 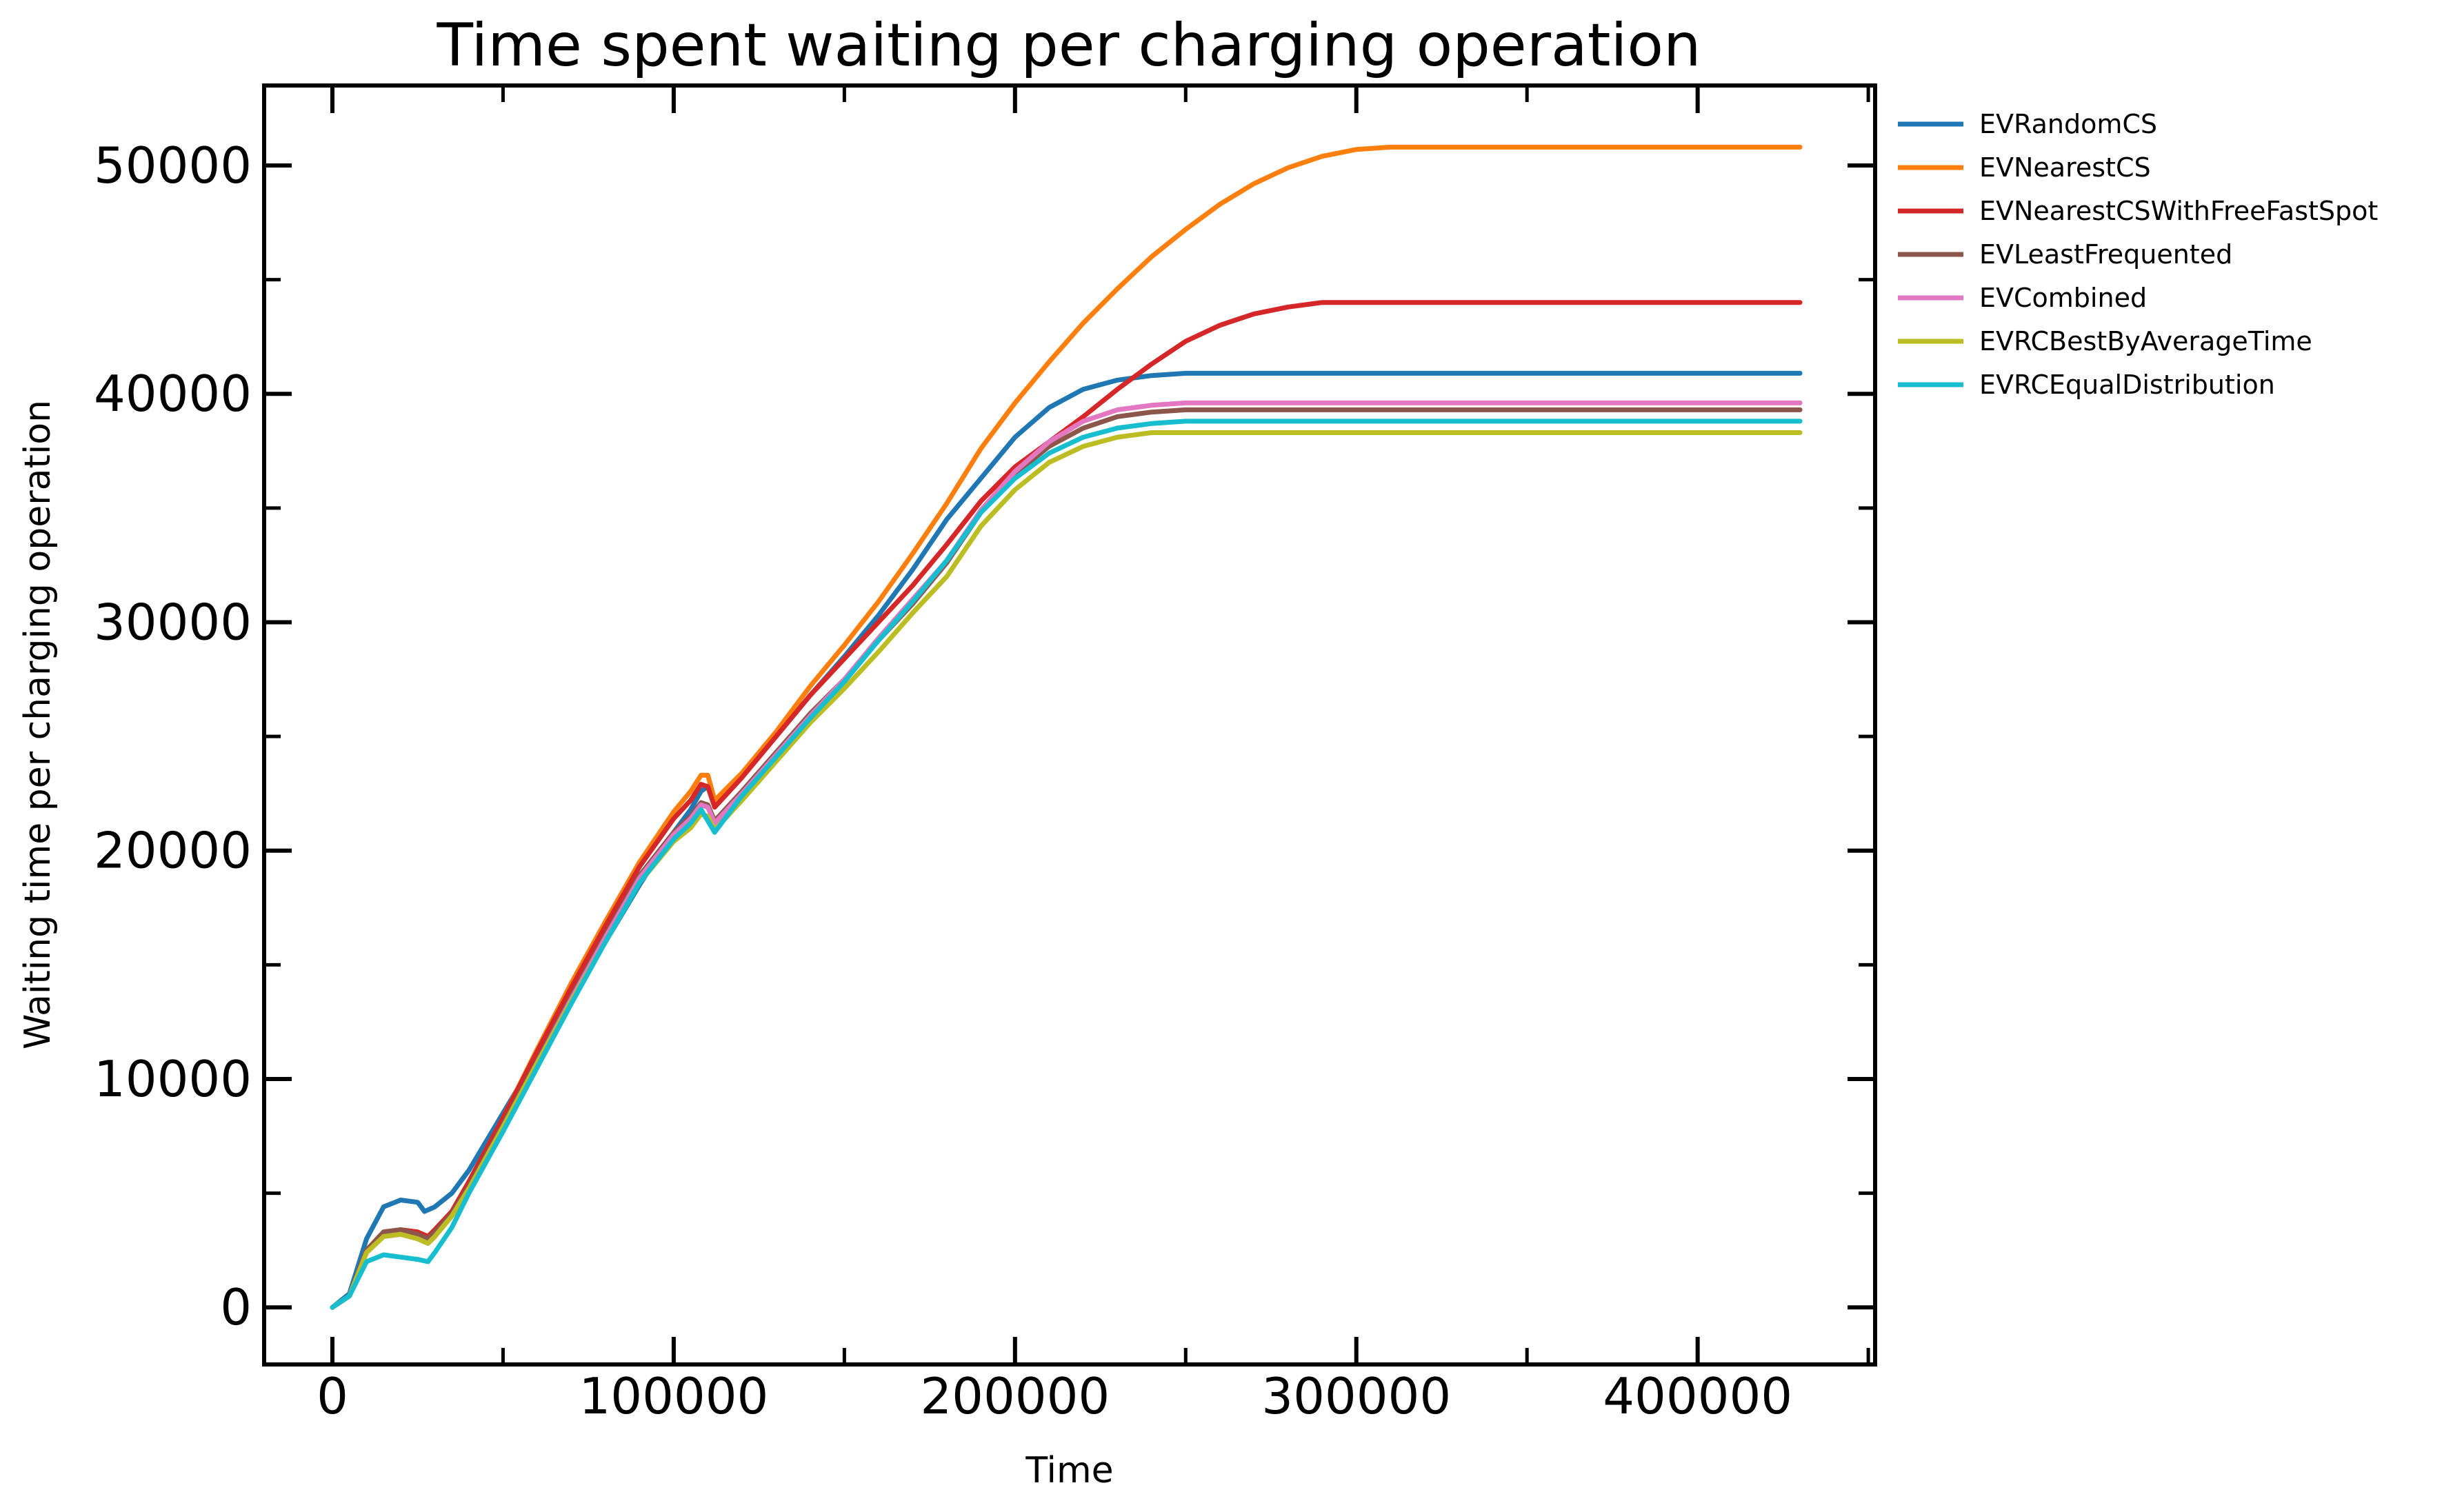 I want to click on y-tick-label: 0, so click(x=236, y=1307).